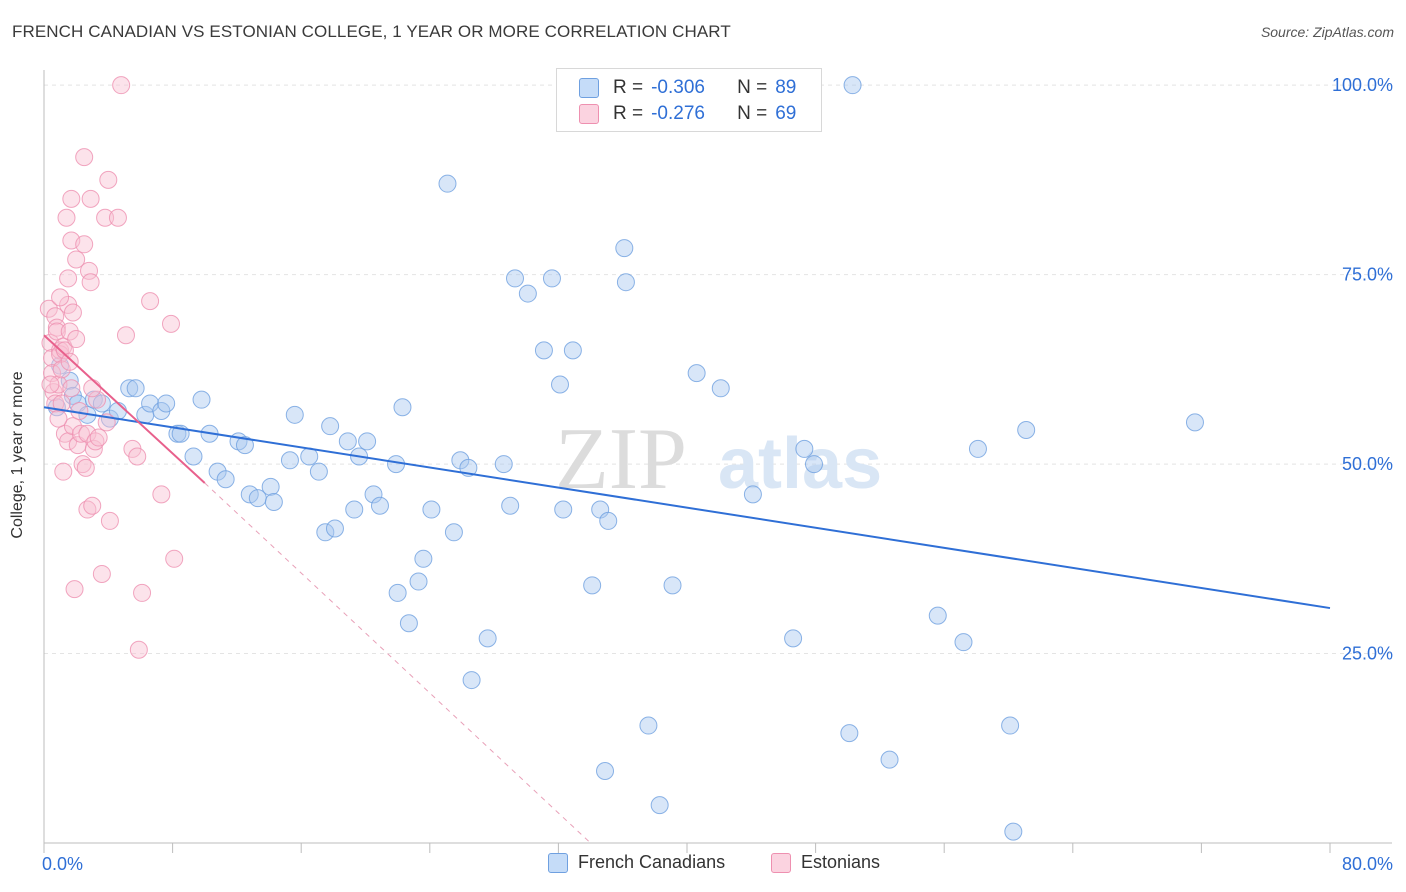  I want to click on legend-n-value: 69, so click(786, 113).